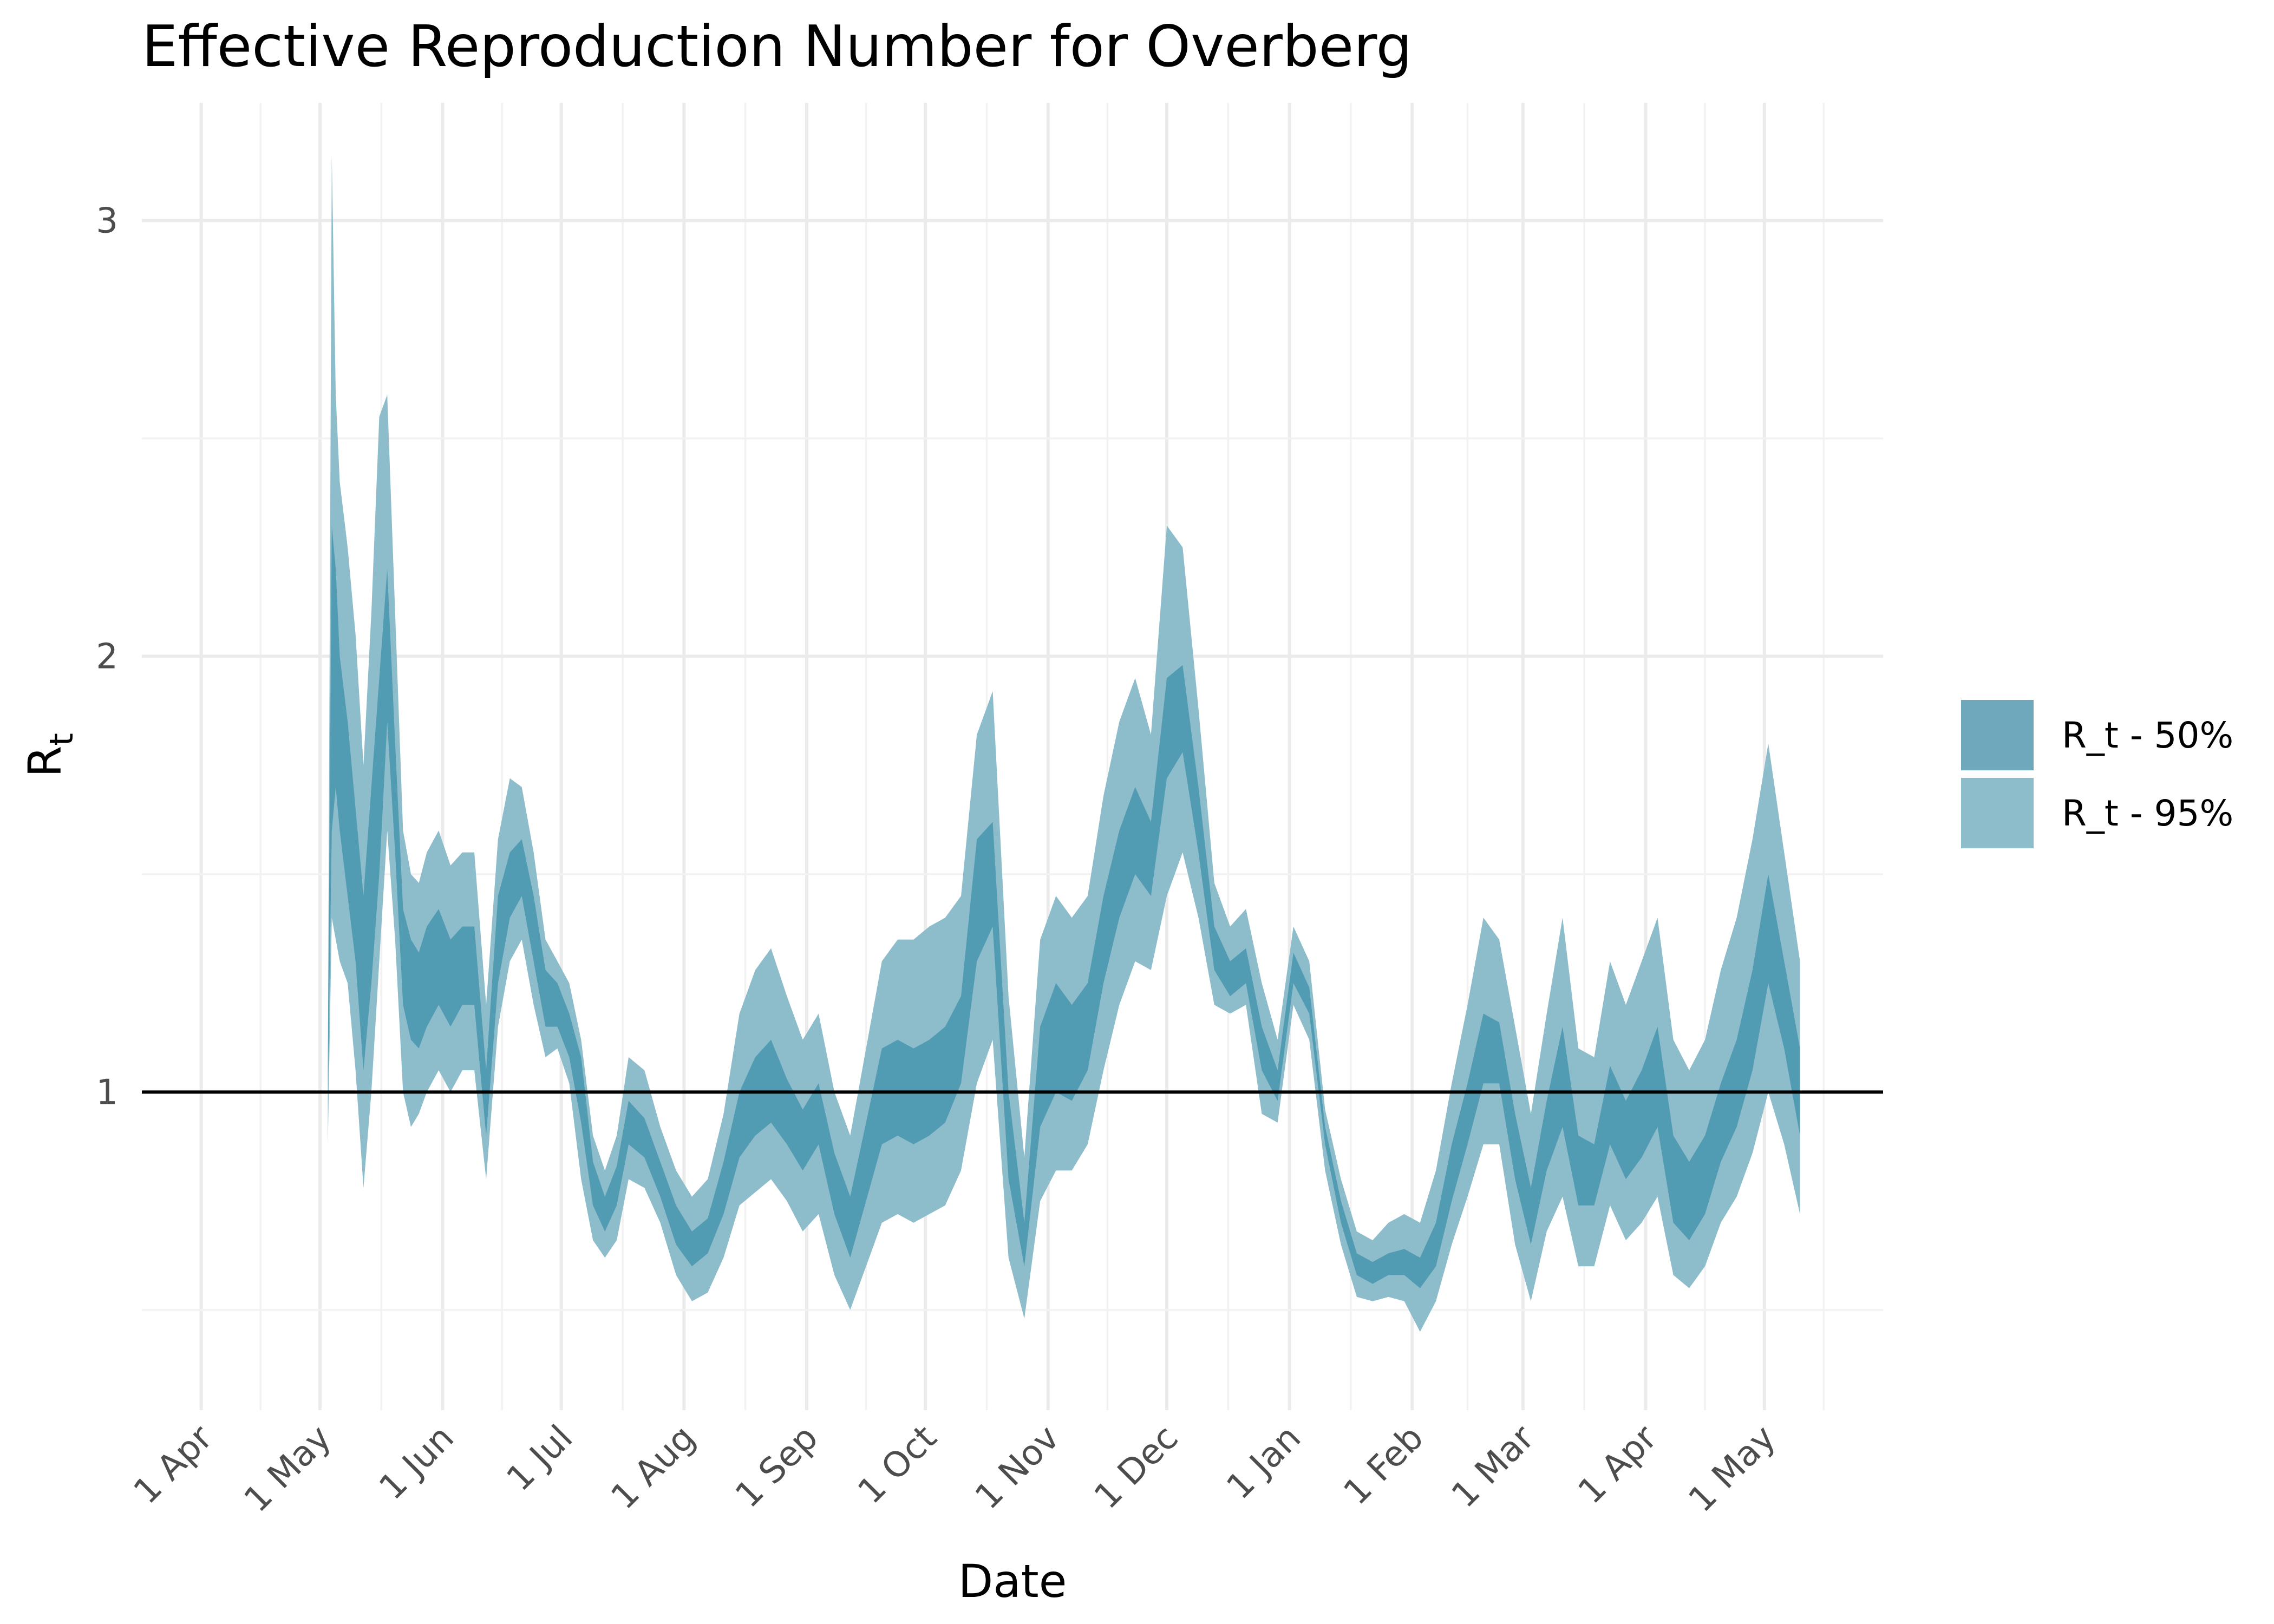 The height and width of the screenshot is (1624, 2274). What do you see at coordinates (1137, 1467) in the screenshot?
I see `x-tick-label: 1 Dec` at bounding box center [1137, 1467].